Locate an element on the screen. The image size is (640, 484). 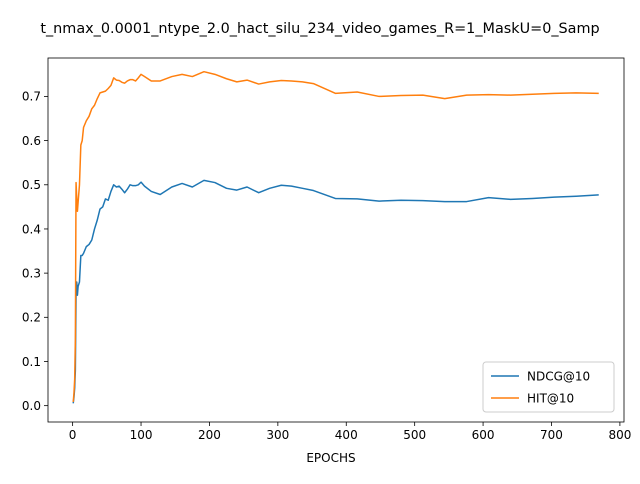
x-tick-label: 600 is located at coordinates (483, 435).